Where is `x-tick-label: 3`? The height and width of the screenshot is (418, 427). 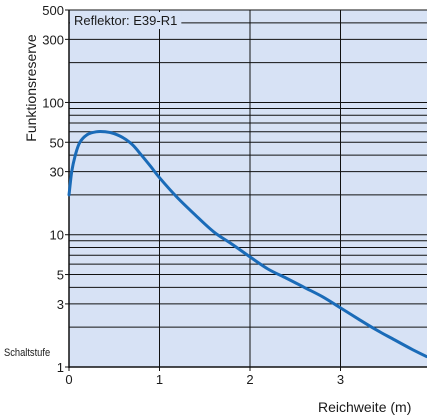
x-tick-label: 3 is located at coordinates (340, 379).